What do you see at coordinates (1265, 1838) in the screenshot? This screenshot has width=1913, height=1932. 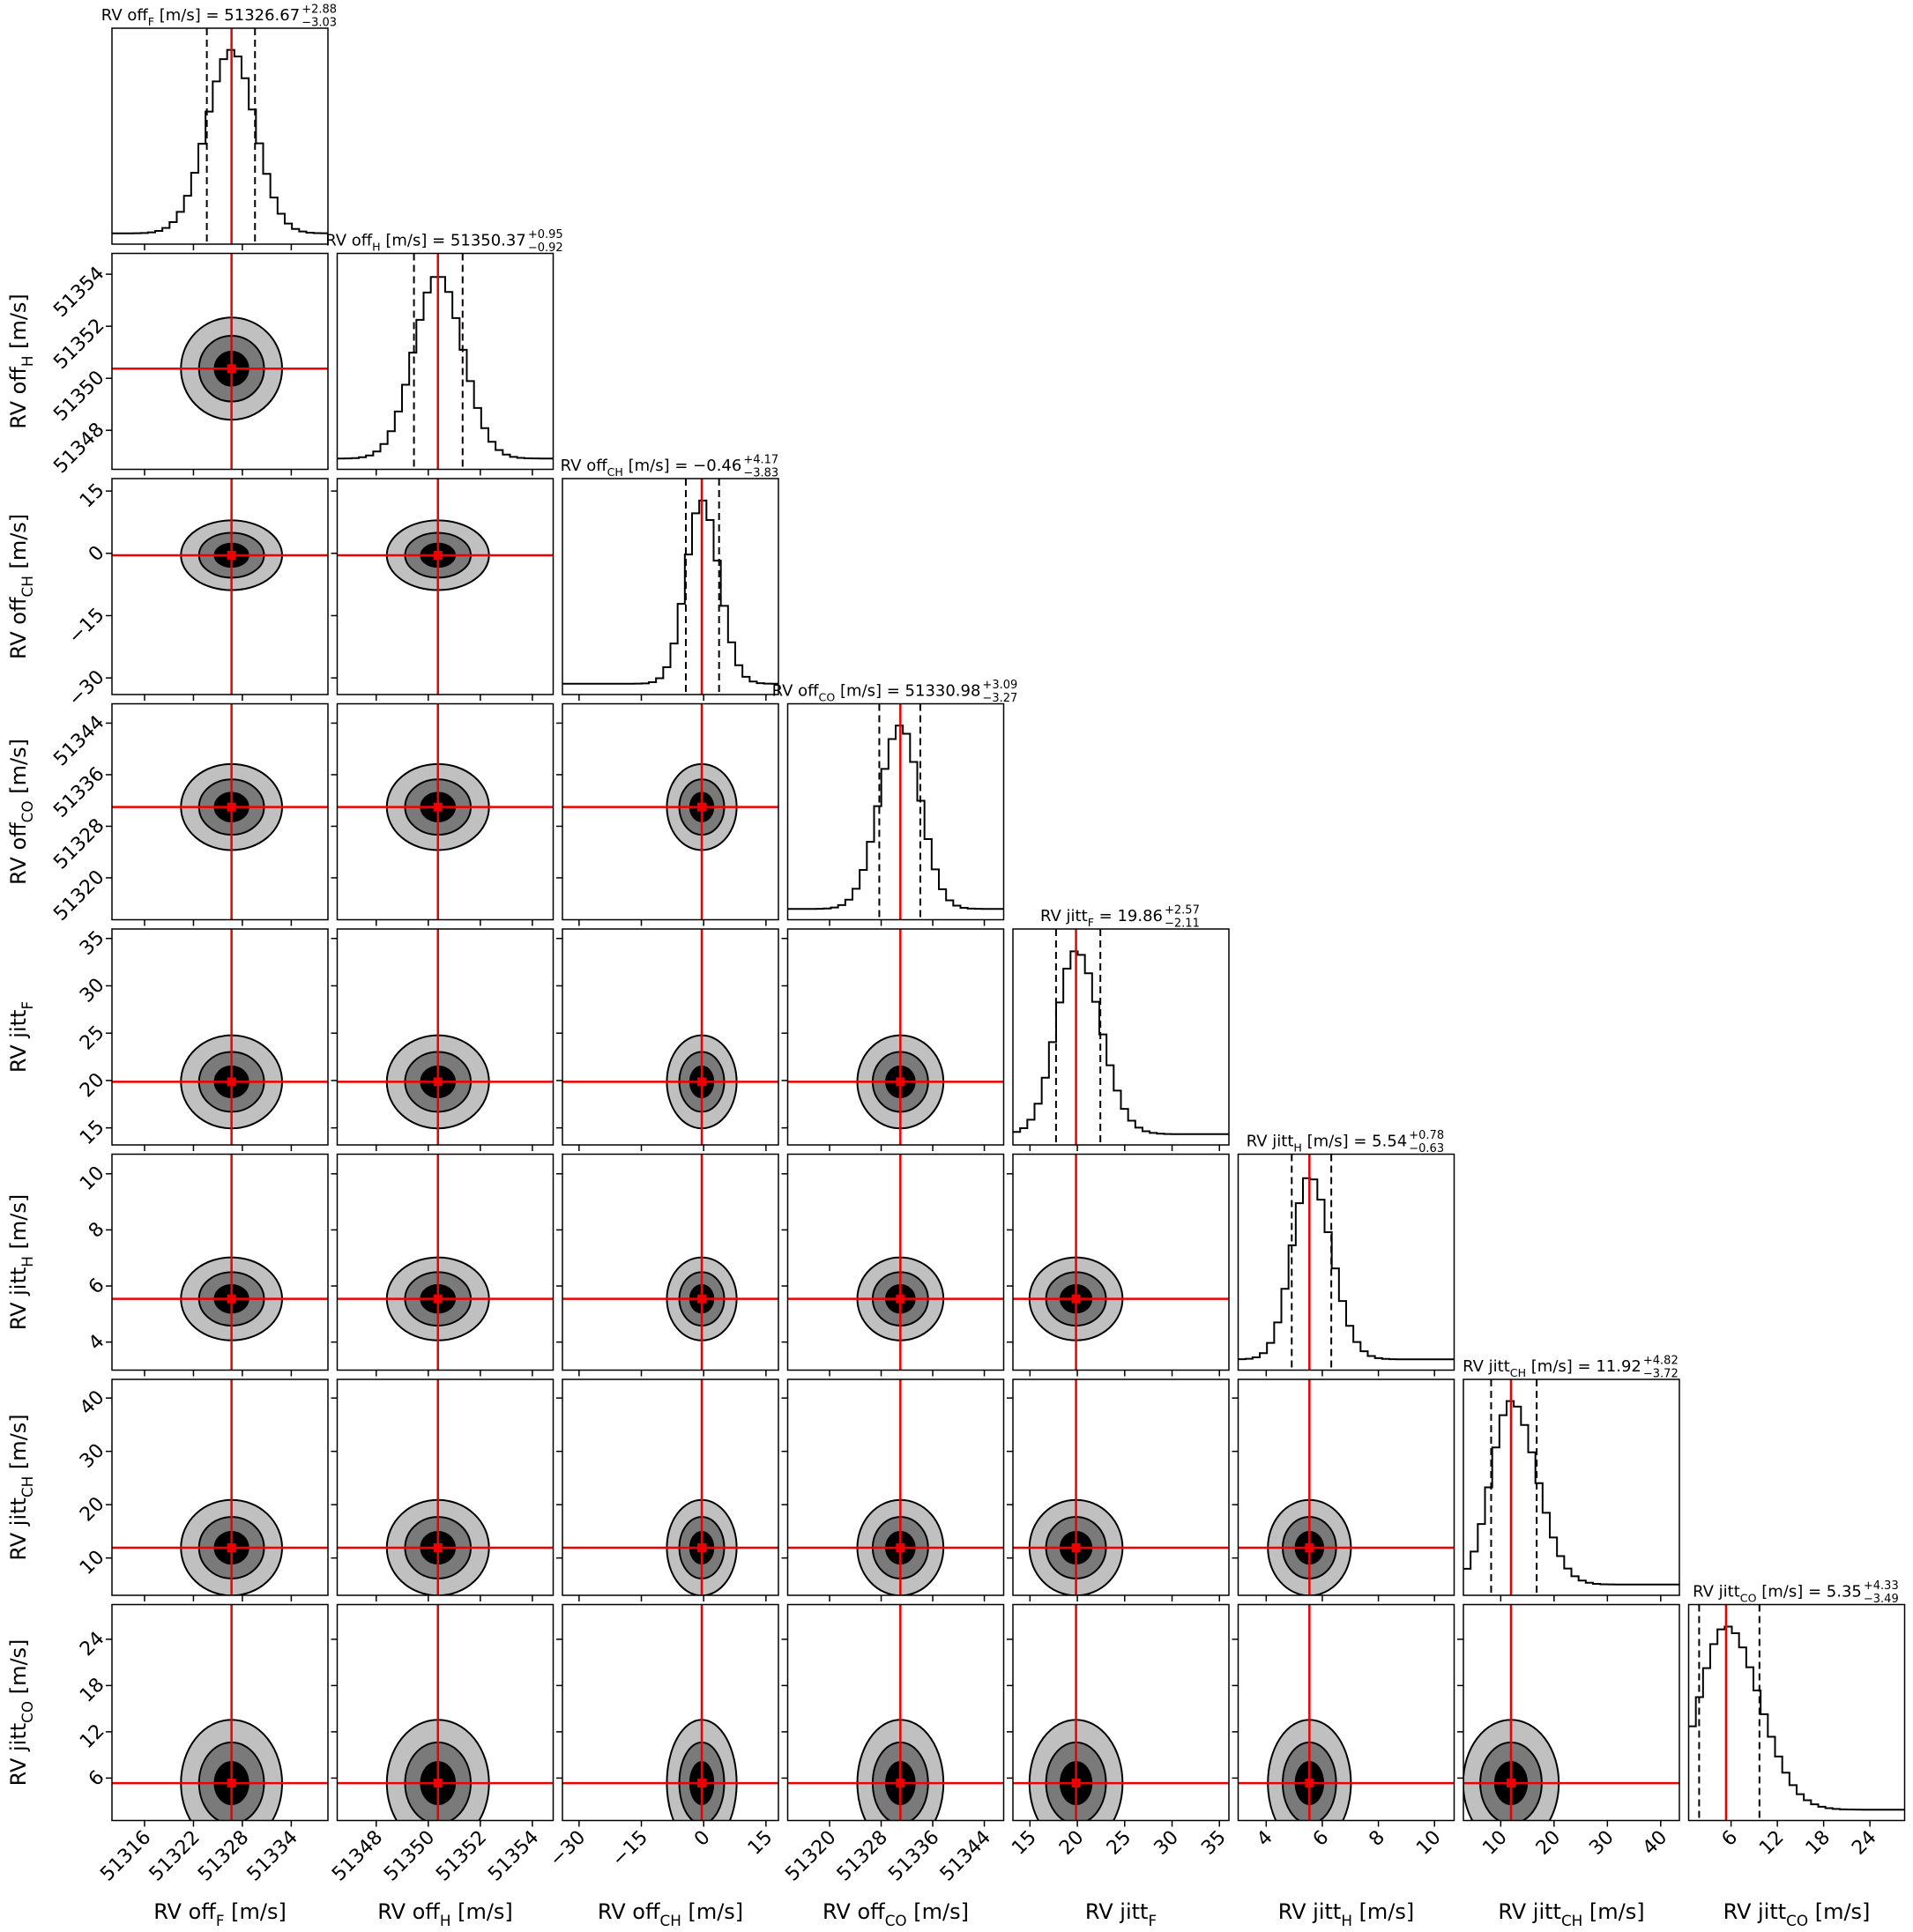 I see `x-tick-label: 4` at bounding box center [1265, 1838].